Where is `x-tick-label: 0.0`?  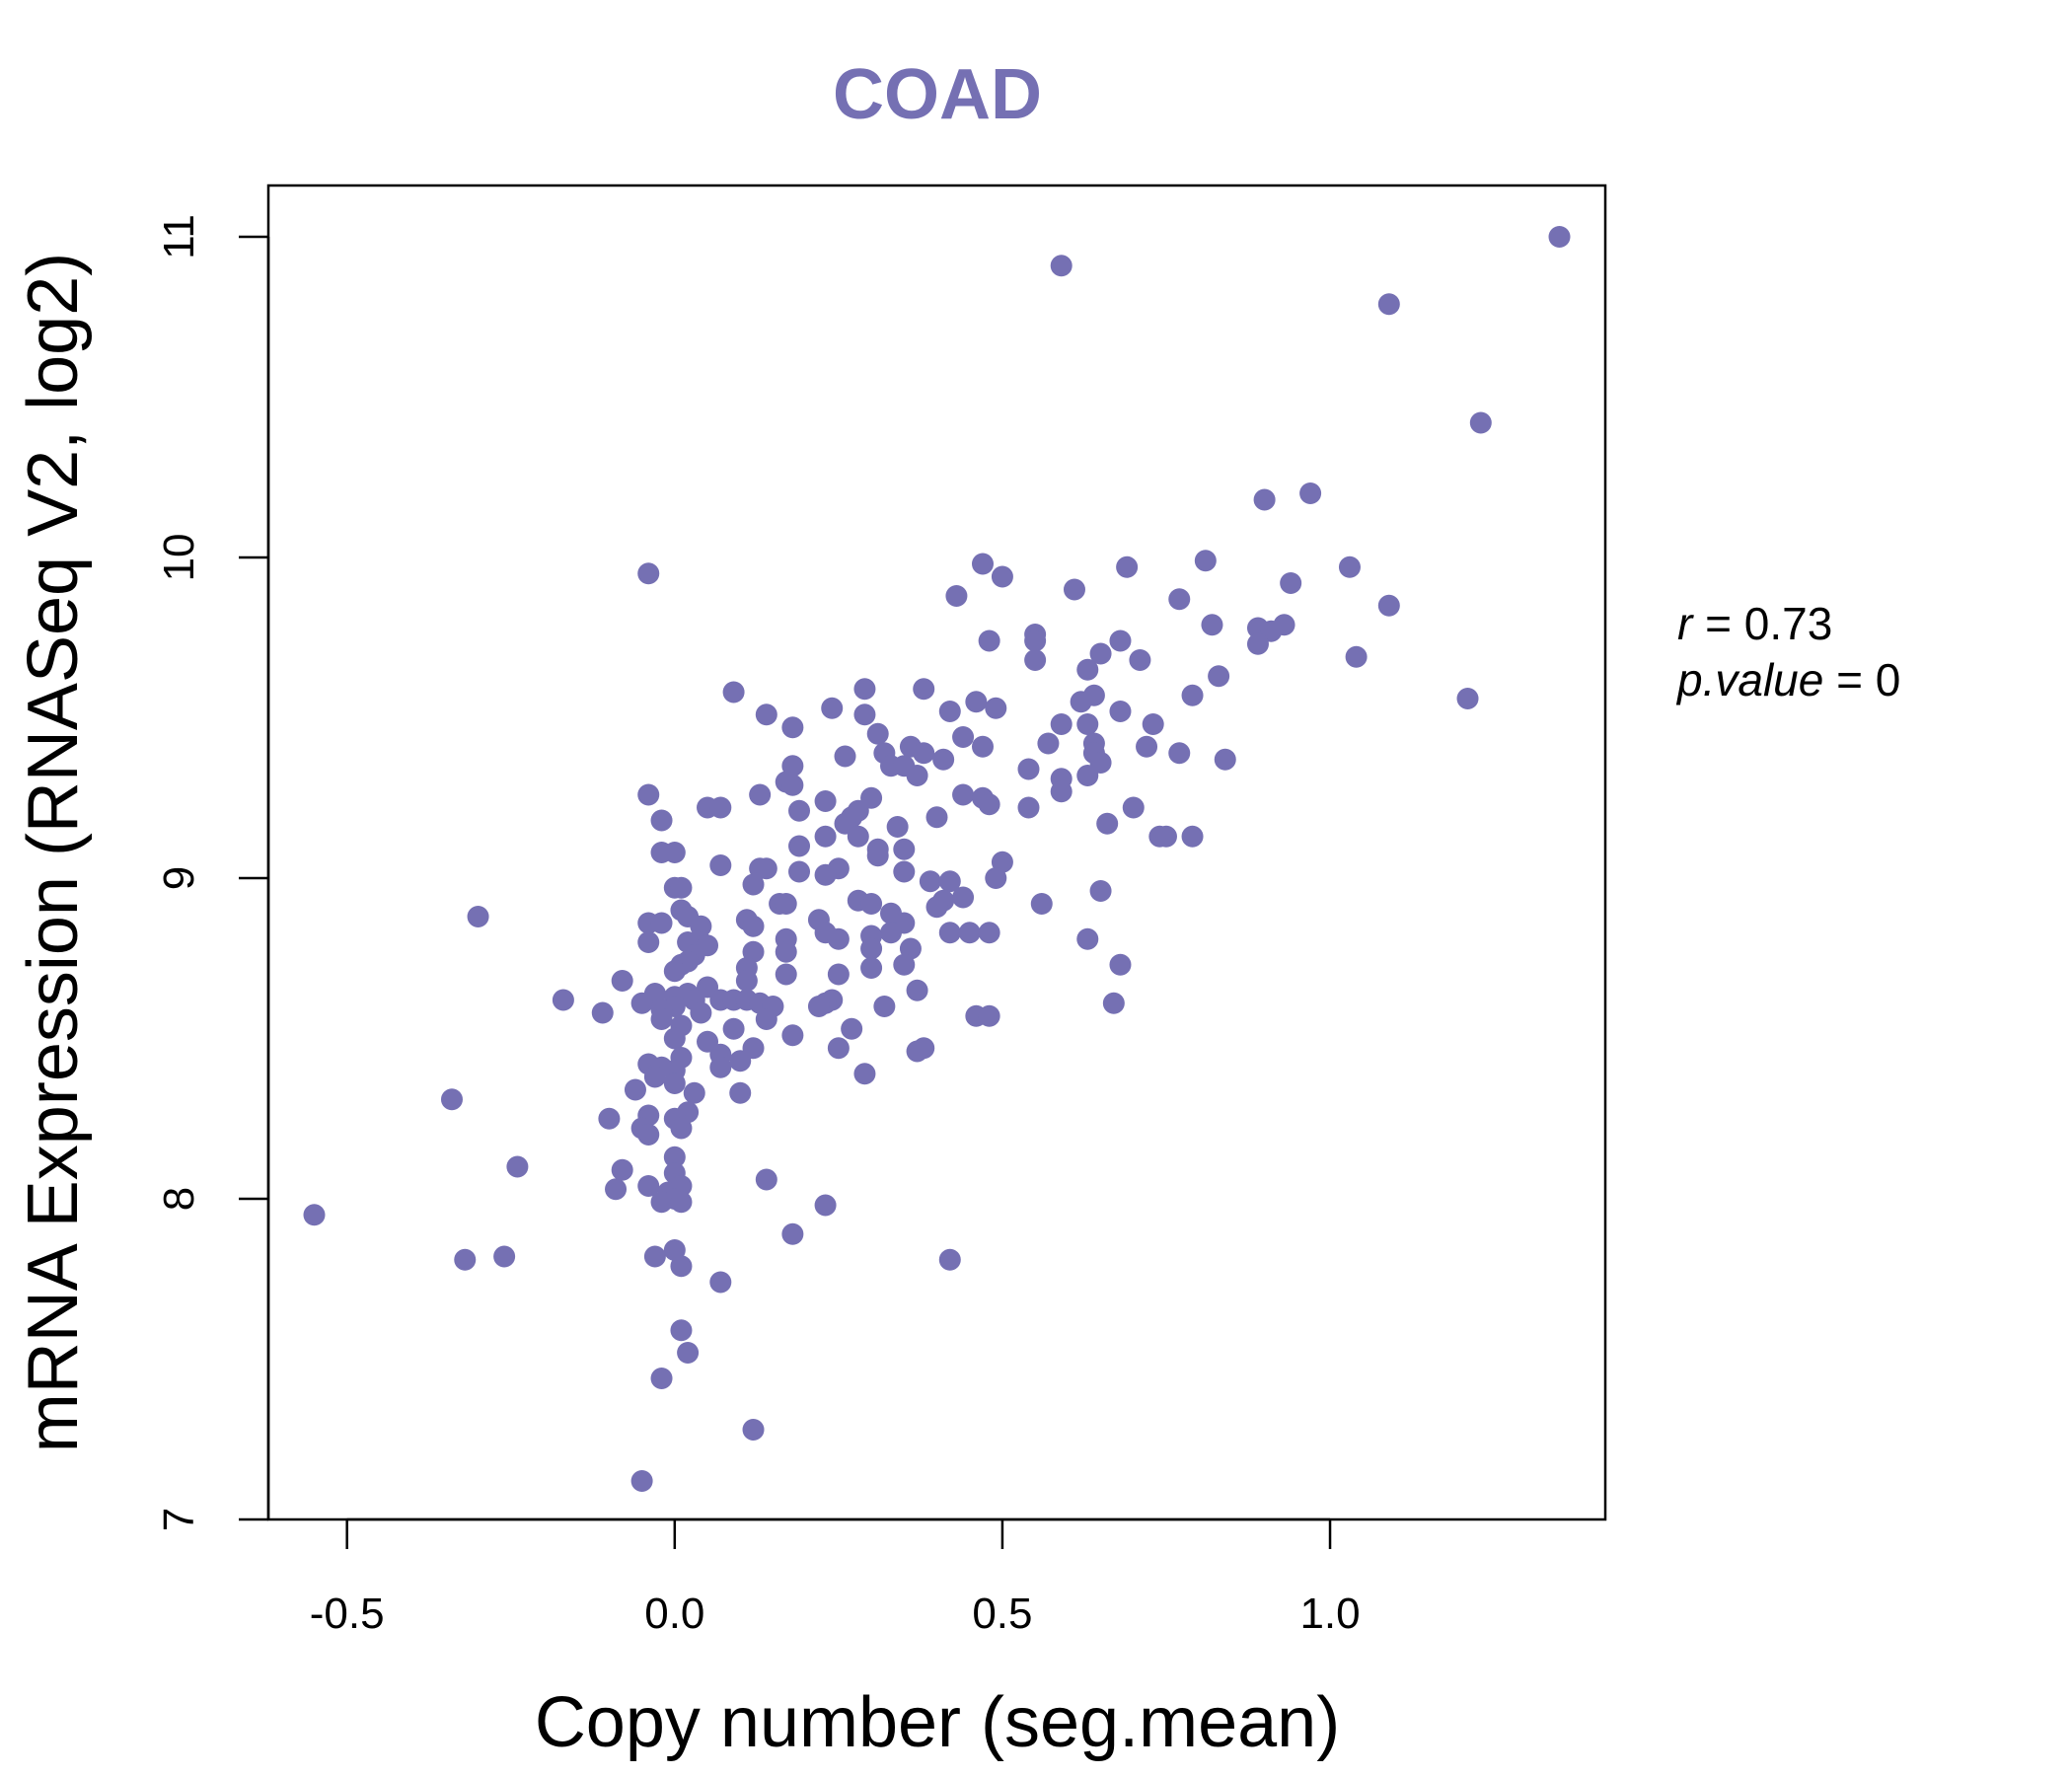
x-tick-label: 0.0 is located at coordinates (674, 1614).